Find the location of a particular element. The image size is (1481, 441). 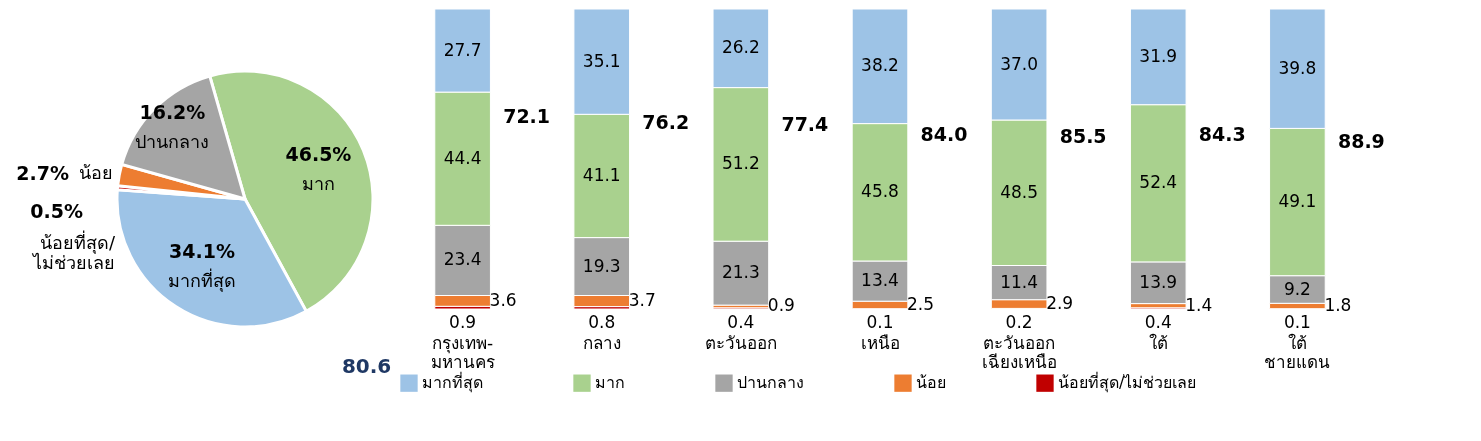

data-label: 37.0 is located at coordinates (1019, 63).